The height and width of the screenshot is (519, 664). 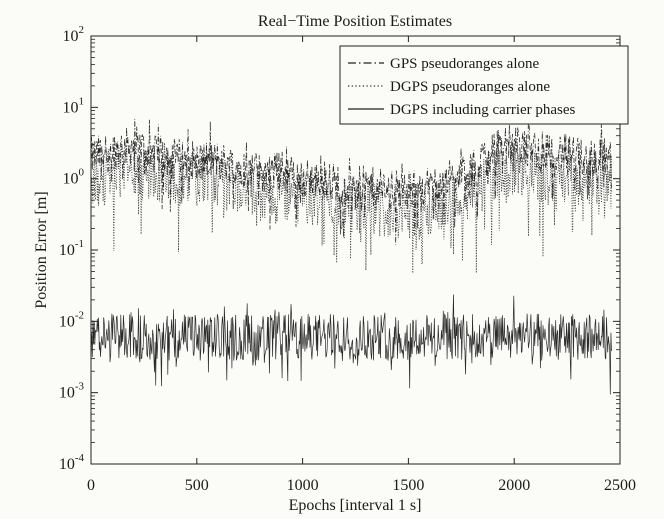 I want to click on chart-title: Real−Time Position Estimates, so click(x=355, y=21).